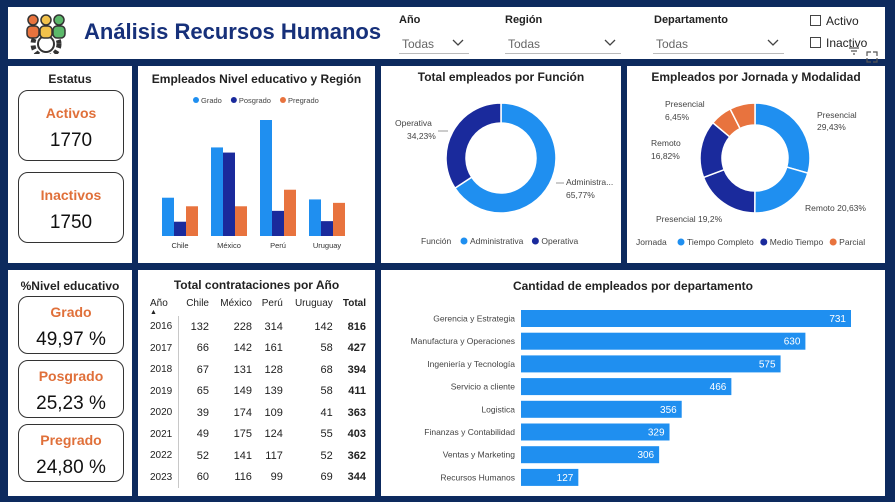 Image resolution: width=895 pixels, height=502 pixels. I want to click on filter-region-dropdown: Todas, so click(563, 43).